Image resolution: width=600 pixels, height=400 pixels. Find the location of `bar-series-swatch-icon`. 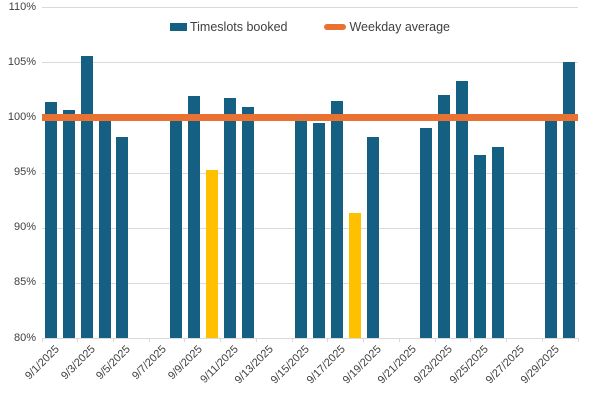

bar-series-swatch-icon is located at coordinates (178, 27).